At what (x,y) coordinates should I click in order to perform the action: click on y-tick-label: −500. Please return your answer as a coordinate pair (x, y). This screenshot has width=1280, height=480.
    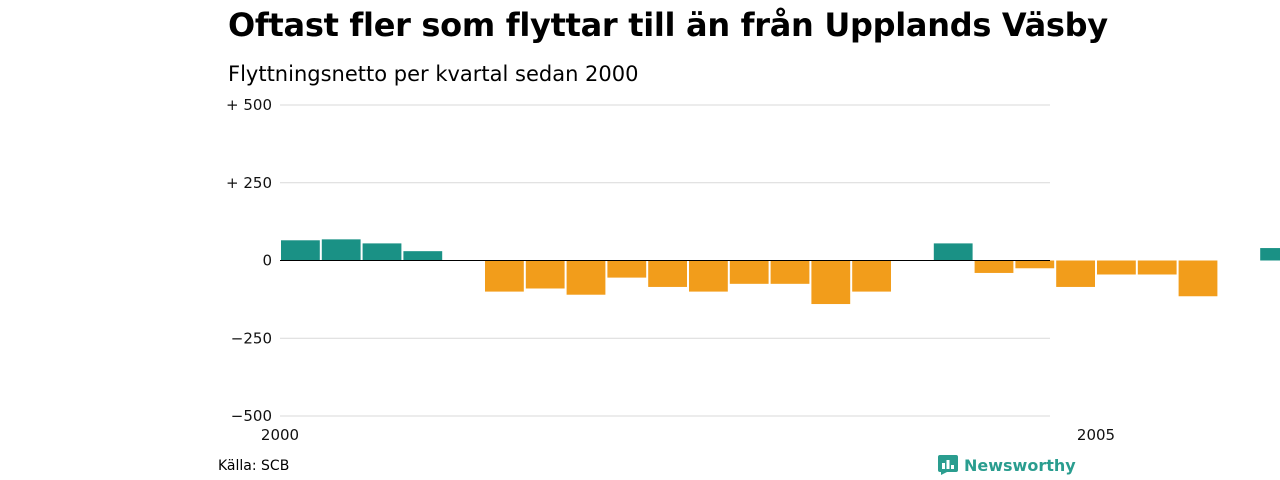
    Looking at the image, I should click on (251, 416).